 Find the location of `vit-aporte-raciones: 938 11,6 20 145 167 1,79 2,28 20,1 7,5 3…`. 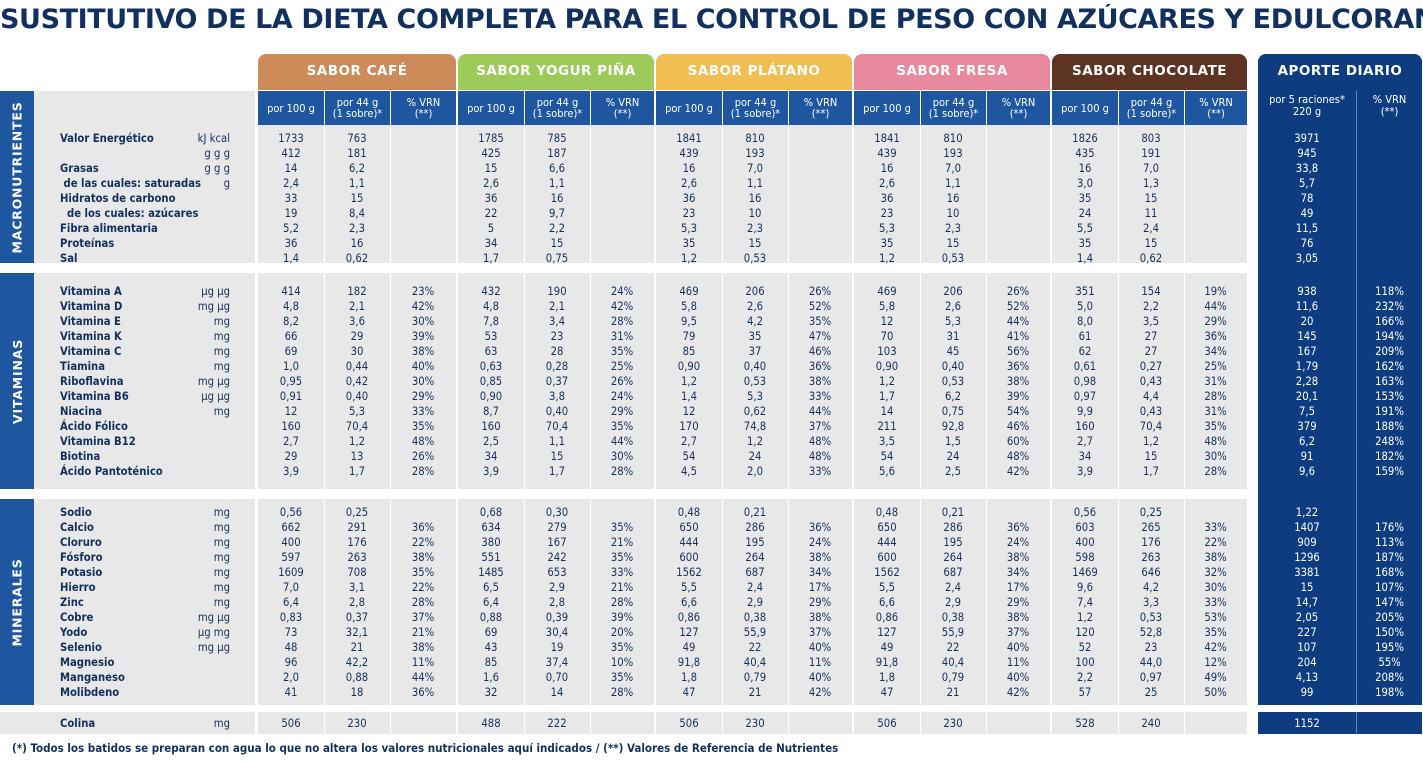

vit-aporte-raciones: 938 11,6 20 145 167 1,79 2,28 20,1 7,5 3… is located at coordinates (1307, 381).